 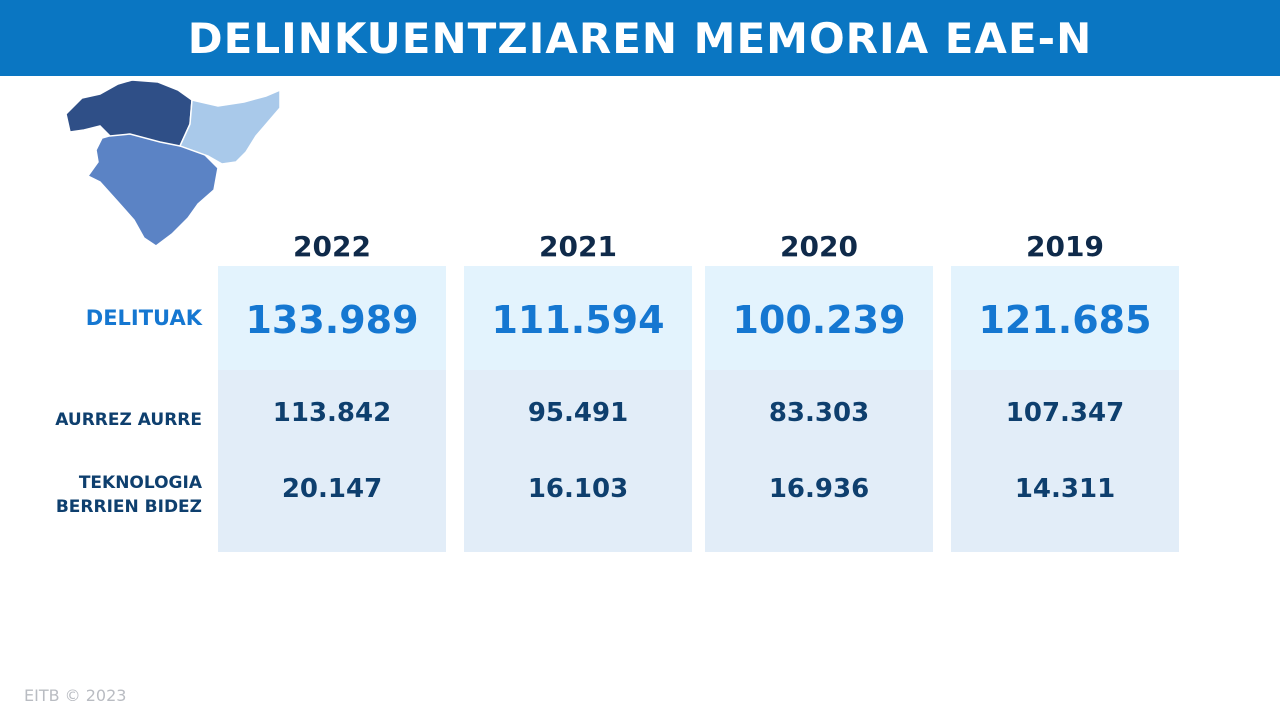 I want to click on breakdown-cell-2020, so click(x=819, y=461).